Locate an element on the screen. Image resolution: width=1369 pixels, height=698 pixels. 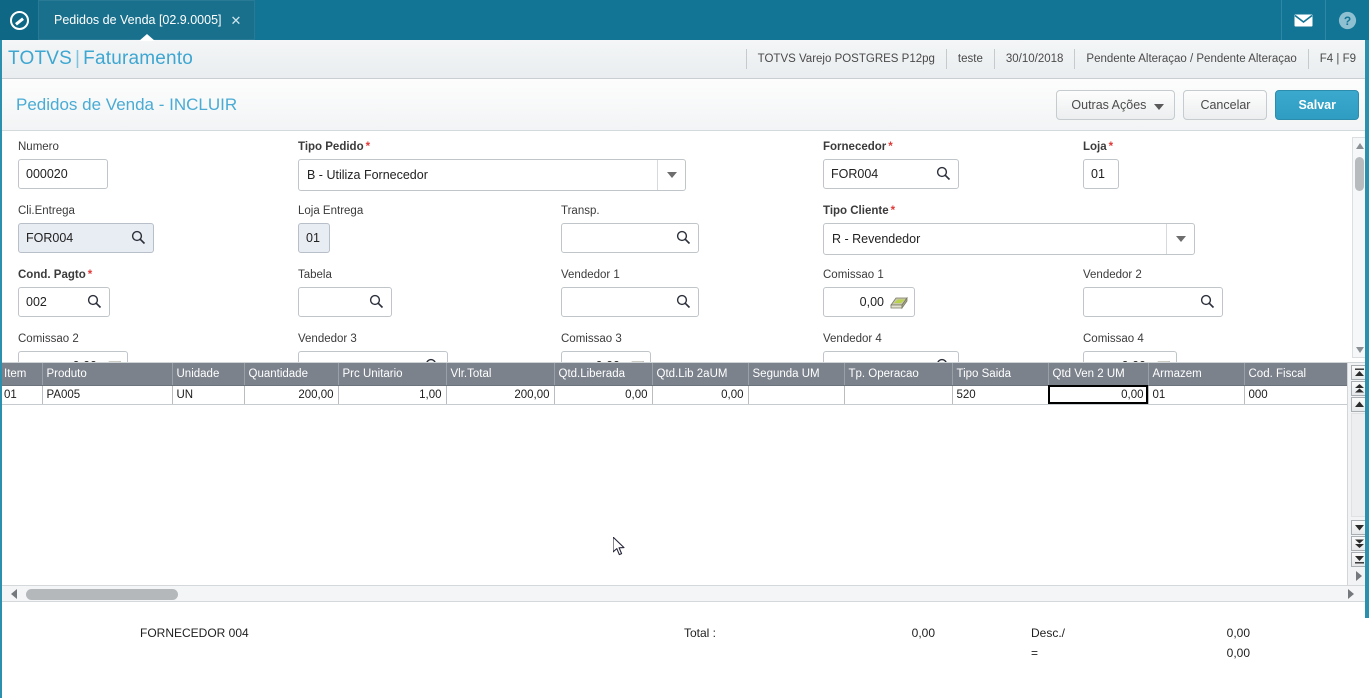
cell-tipo-saida: 520 is located at coordinates (1000, 395).